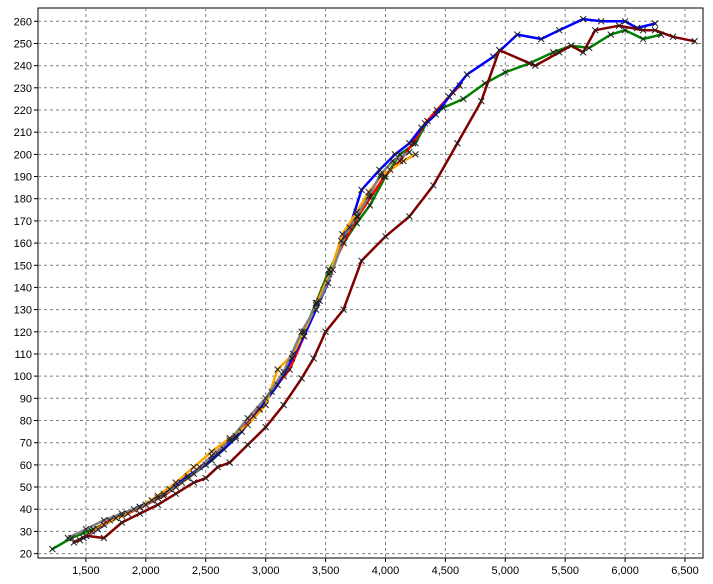  I want to click on y-tick-label: 210, so click(23, 133).